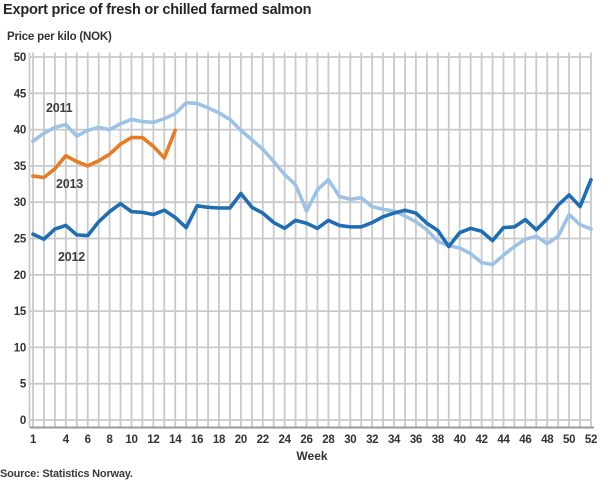 This screenshot has width=610, height=488. What do you see at coordinates (547, 440) in the screenshot?
I see `x-tick-label: 48` at bounding box center [547, 440].